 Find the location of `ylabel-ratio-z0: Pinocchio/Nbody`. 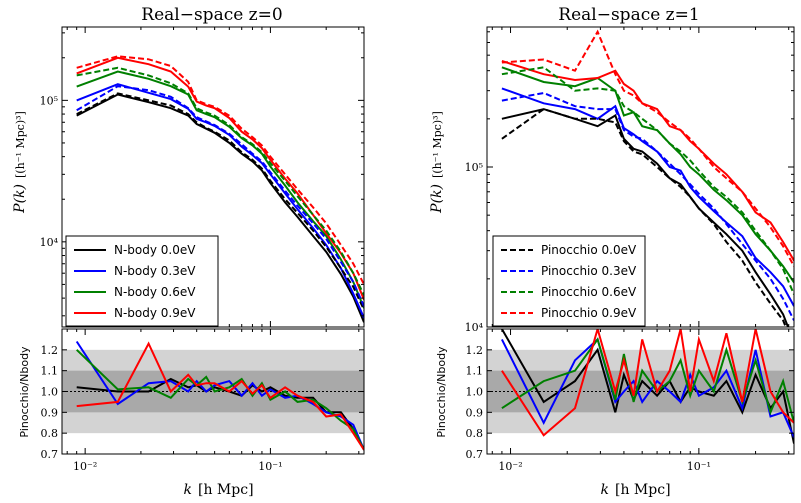

ylabel-ratio-z0: Pinocchio/Nbody is located at coordinates (24, 392).